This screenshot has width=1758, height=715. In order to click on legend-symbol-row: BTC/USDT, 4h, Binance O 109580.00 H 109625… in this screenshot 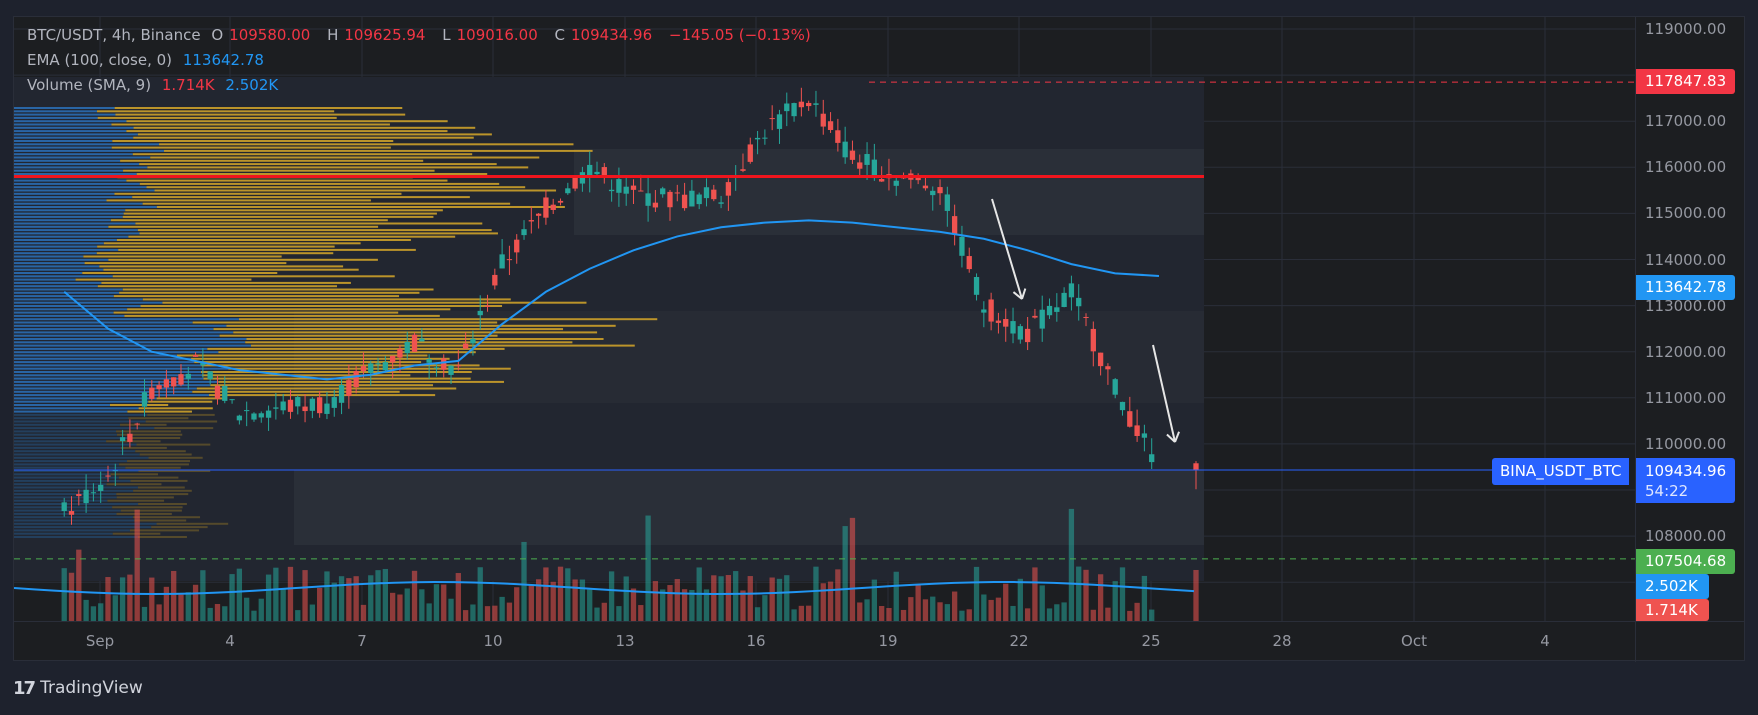, I will do `click(419, 35)`.